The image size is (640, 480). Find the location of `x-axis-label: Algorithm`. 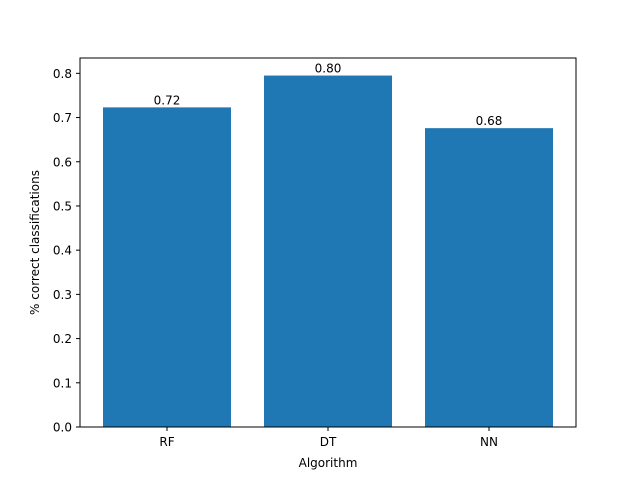

x-axis-label: Algorithm is located at coordinates (328, 463).